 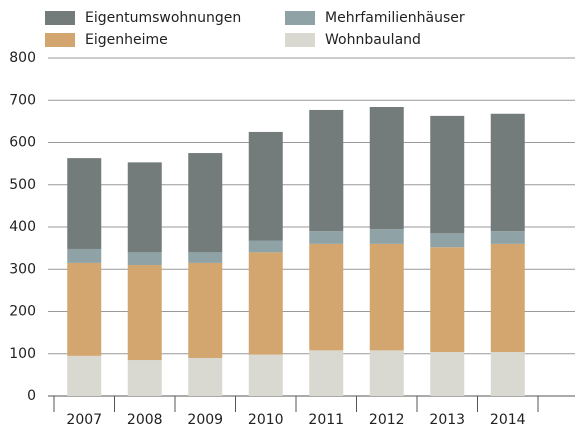 What do you see at coordinates (508, 420) in the screenshot?
I see `x-tick-label: 2014` at bounding box center [508, 420].